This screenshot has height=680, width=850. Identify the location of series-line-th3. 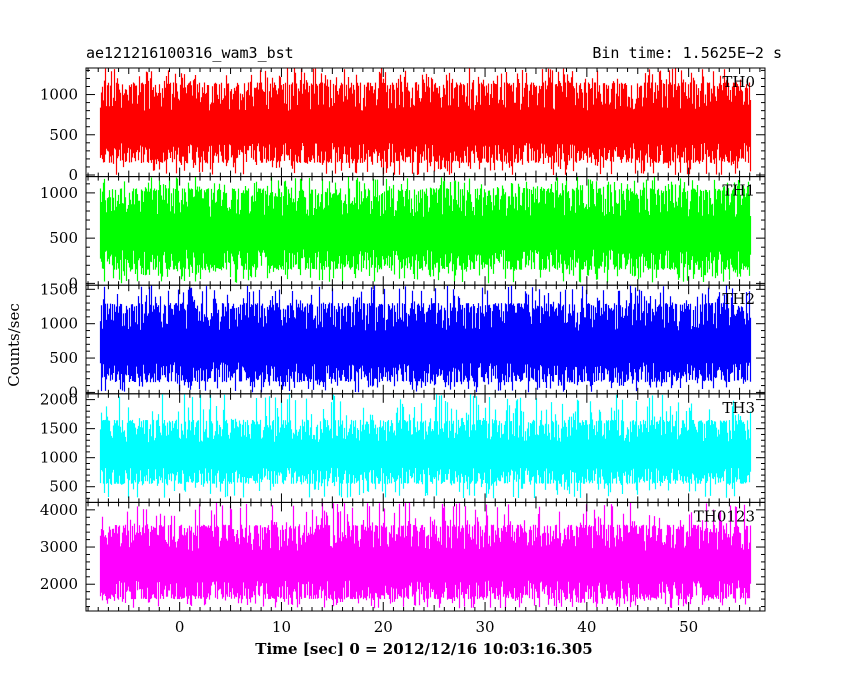
(425, 446).